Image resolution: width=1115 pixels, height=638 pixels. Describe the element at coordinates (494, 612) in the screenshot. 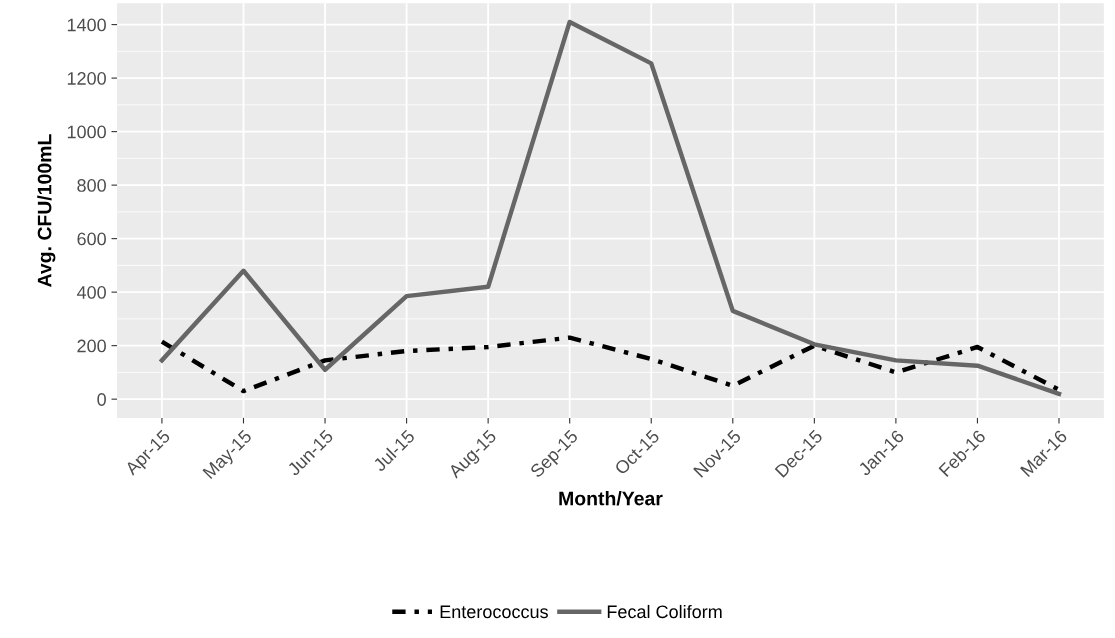

I see `legend-label: Enterococcus` at that location.